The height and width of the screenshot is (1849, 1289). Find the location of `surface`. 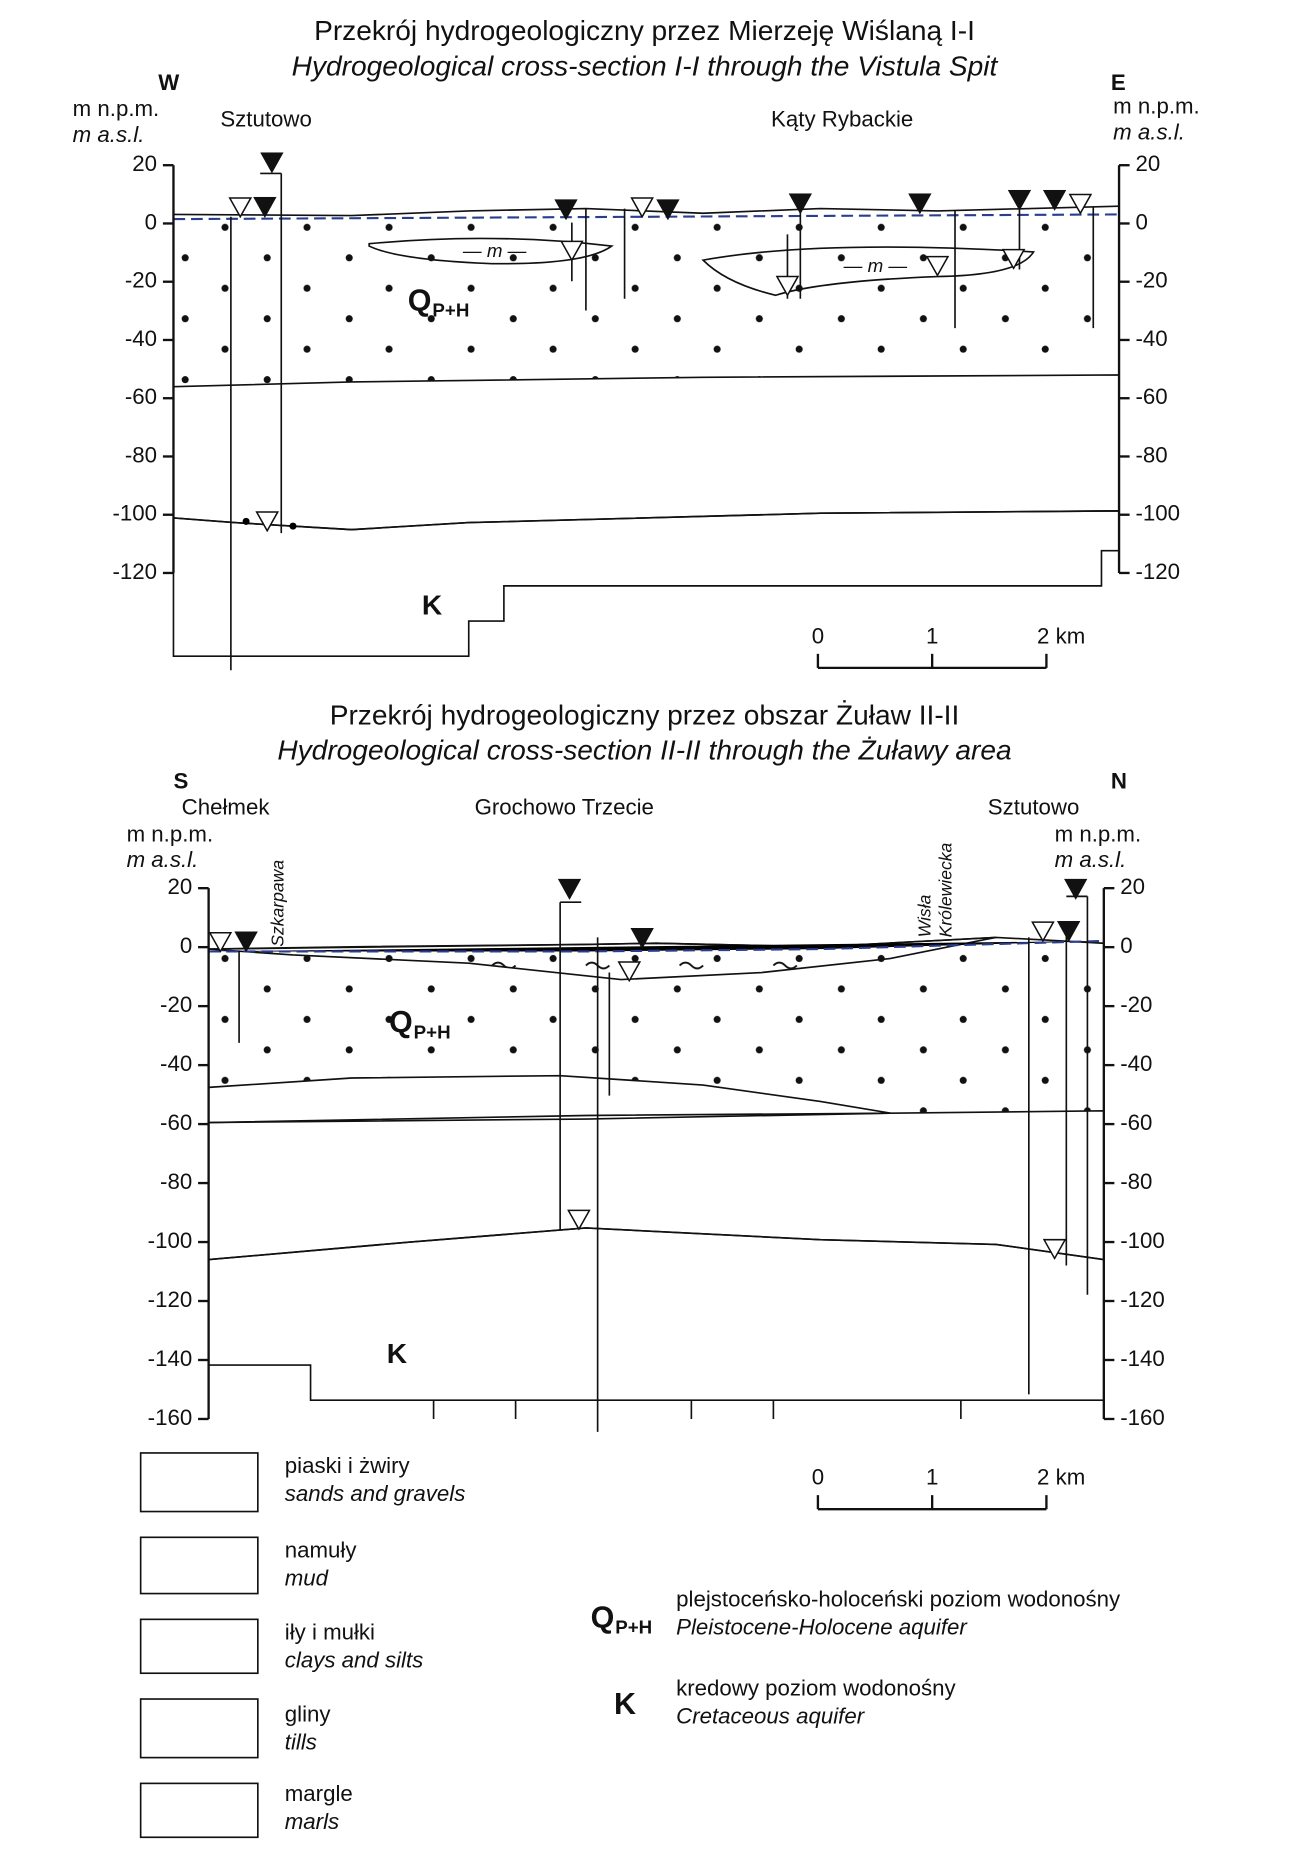

surface is located at coordinates (656, 943).